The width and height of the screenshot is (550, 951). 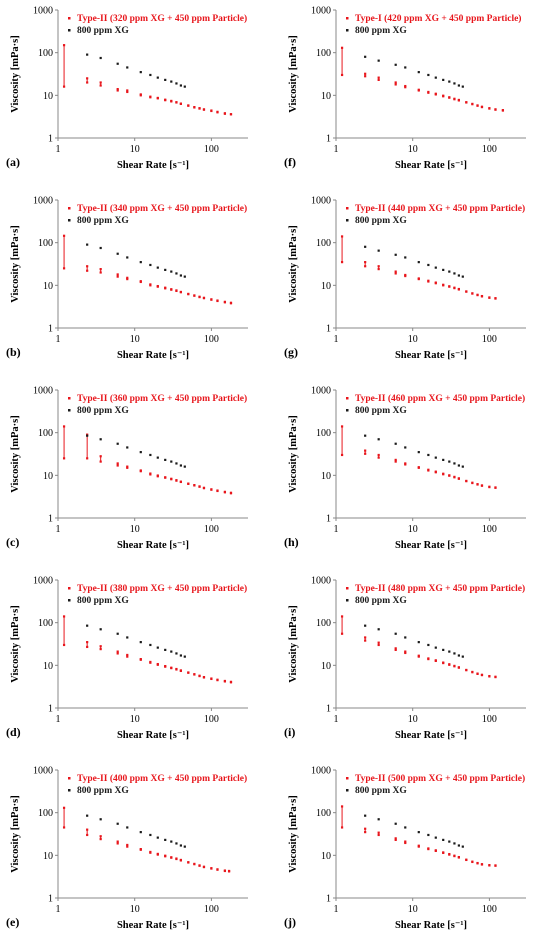 What do you see at coordinates (162, 398) in the screenshot?
I see `legend-entry: Type-II (360 ppm XG + 450 ppm Particle)` at bounding box center [162, 398].